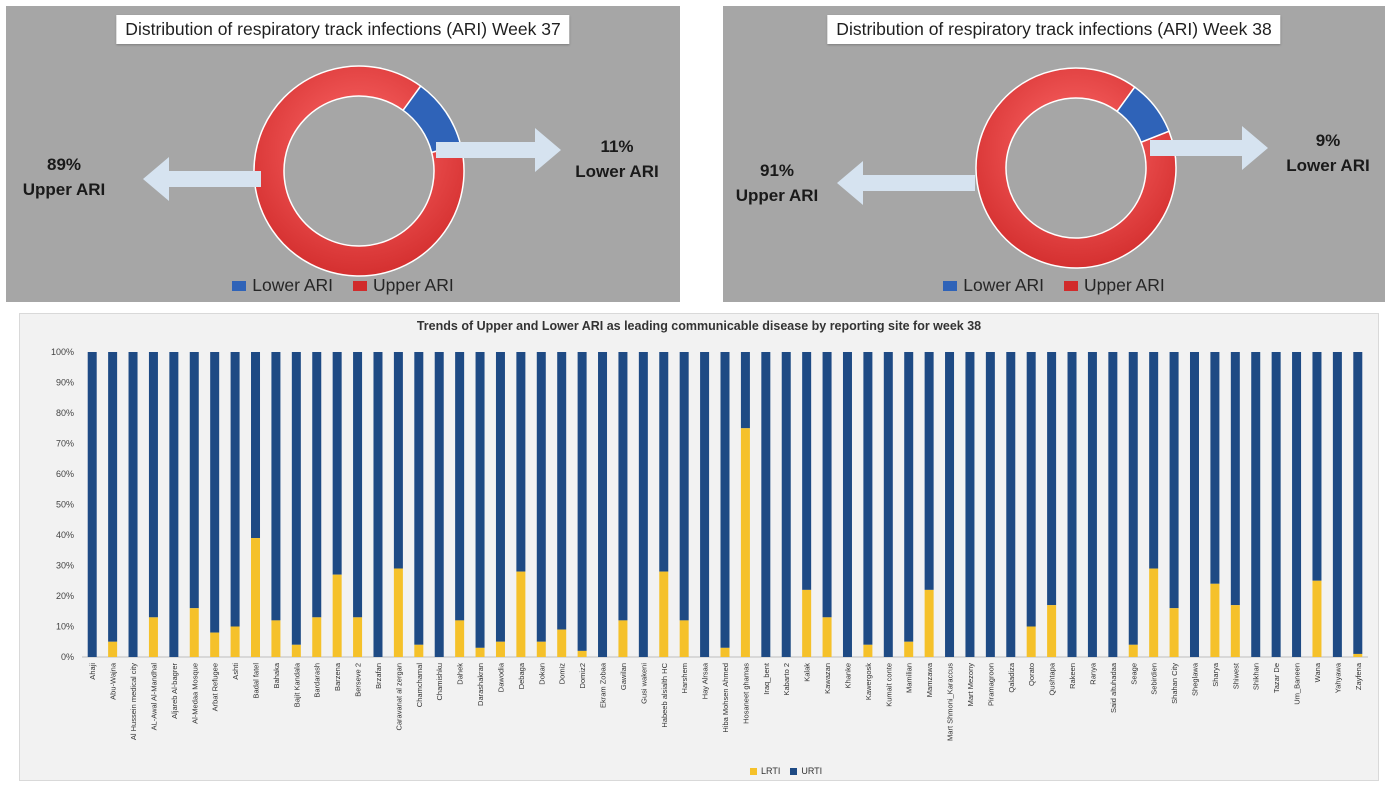 The image size is (1389, 786). Describe the element at coordinates (643, 683) in the screenshot. I see `x-tick-label: Gusi wakeni` at that location.